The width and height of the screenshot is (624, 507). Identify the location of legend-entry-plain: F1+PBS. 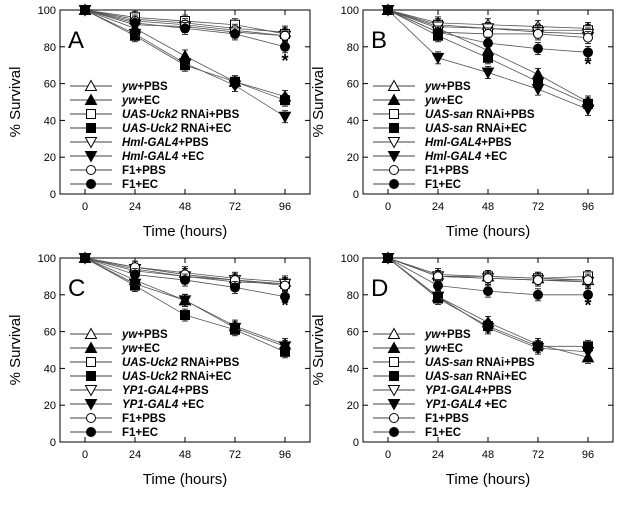
(144, 419).